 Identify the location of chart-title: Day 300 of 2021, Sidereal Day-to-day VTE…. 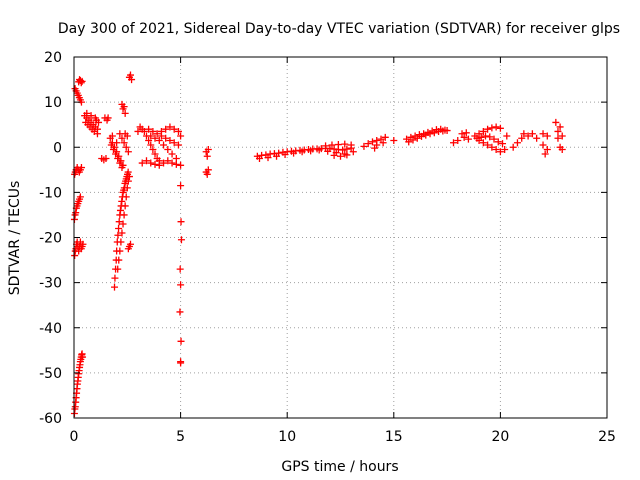
(339, 29).